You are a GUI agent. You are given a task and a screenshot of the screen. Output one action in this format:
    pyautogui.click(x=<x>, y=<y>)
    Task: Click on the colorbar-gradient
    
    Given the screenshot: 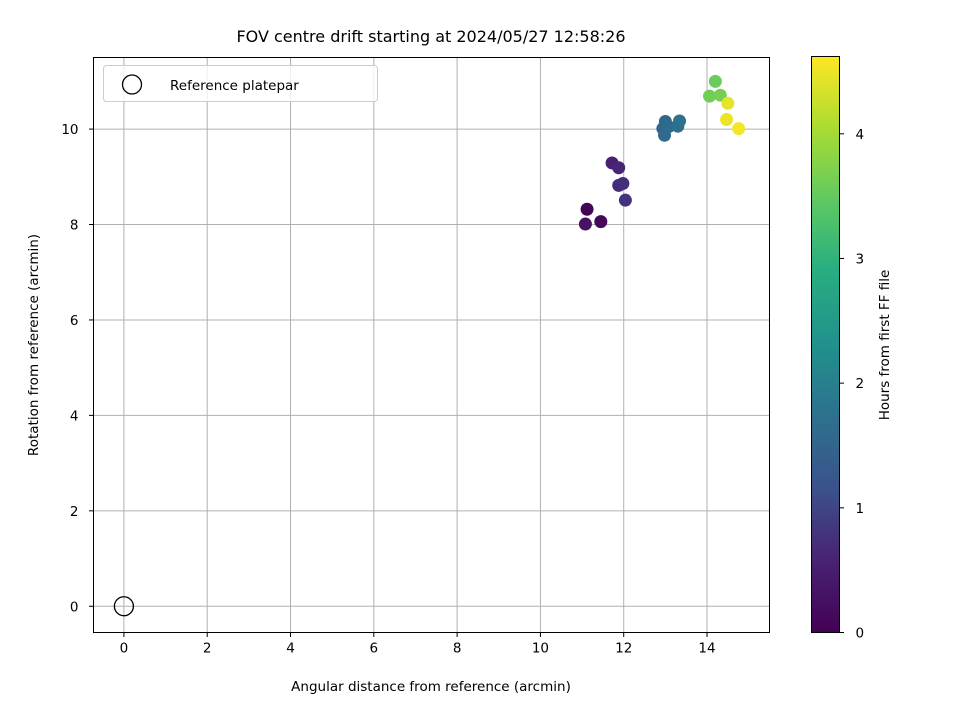 What is the action you would take?
    pyautogui.click(x=825, y=344)
    